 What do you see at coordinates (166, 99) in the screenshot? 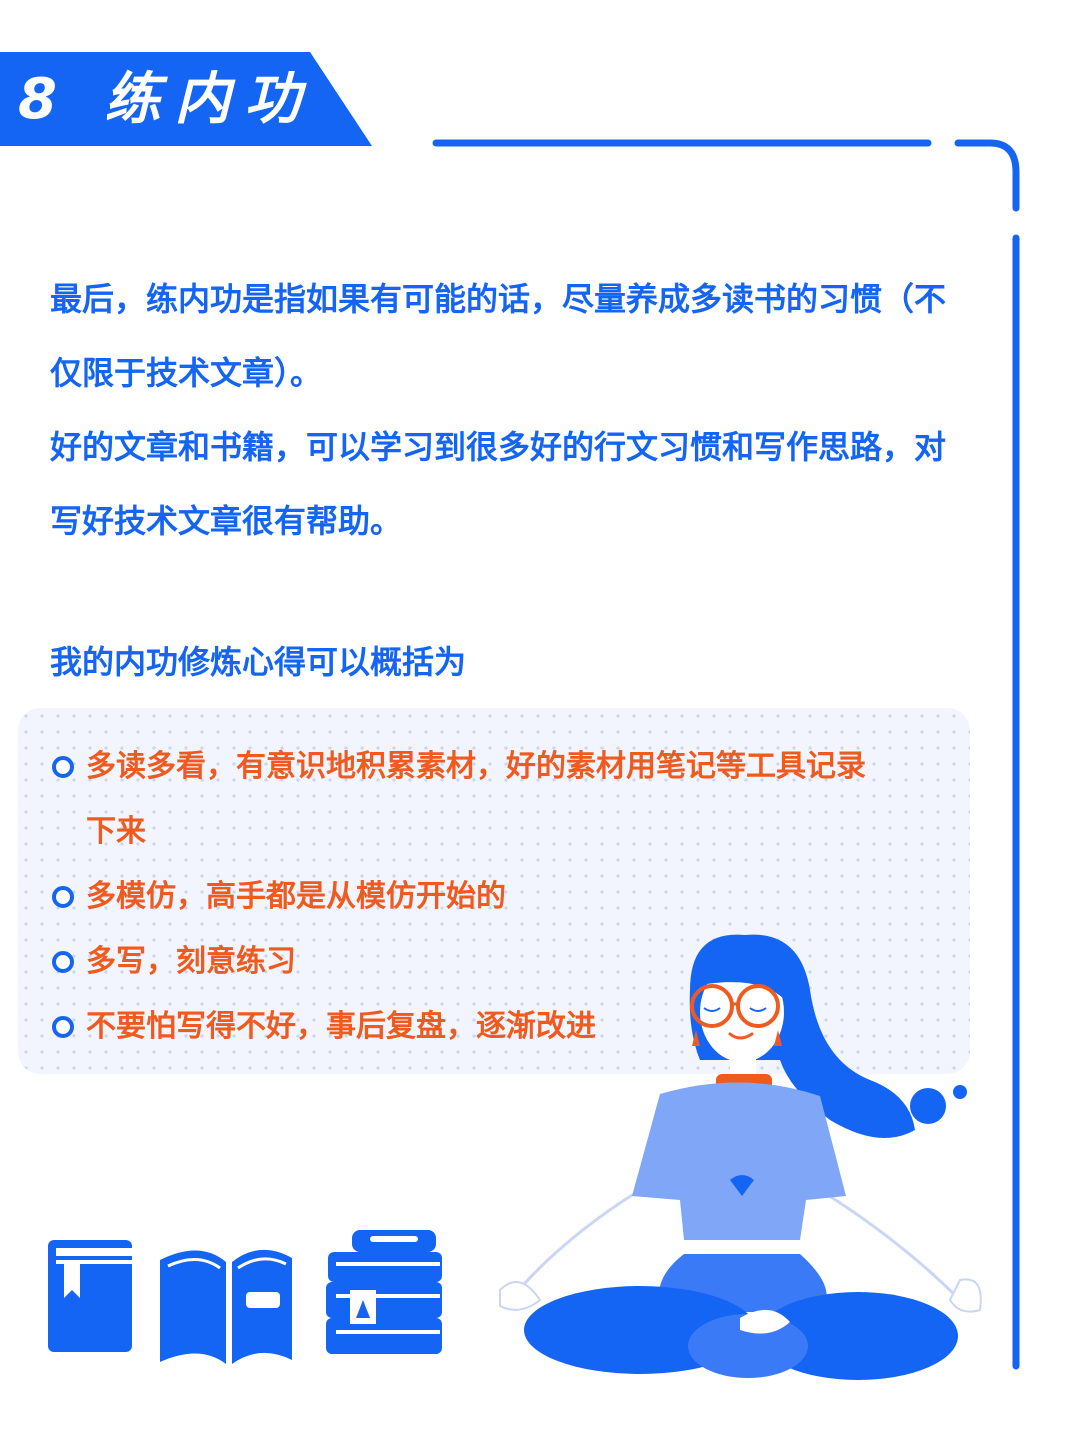
I see `page-title: 8 练内功` at bounding box center [166, 99].